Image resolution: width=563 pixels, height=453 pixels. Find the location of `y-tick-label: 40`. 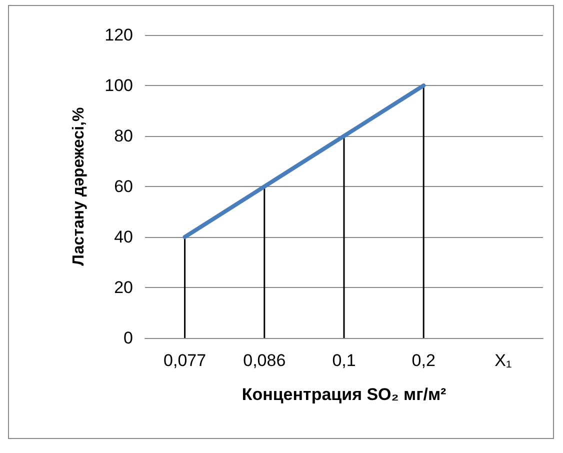

y-tick-label: 40 is located at coordinates (123, 237).